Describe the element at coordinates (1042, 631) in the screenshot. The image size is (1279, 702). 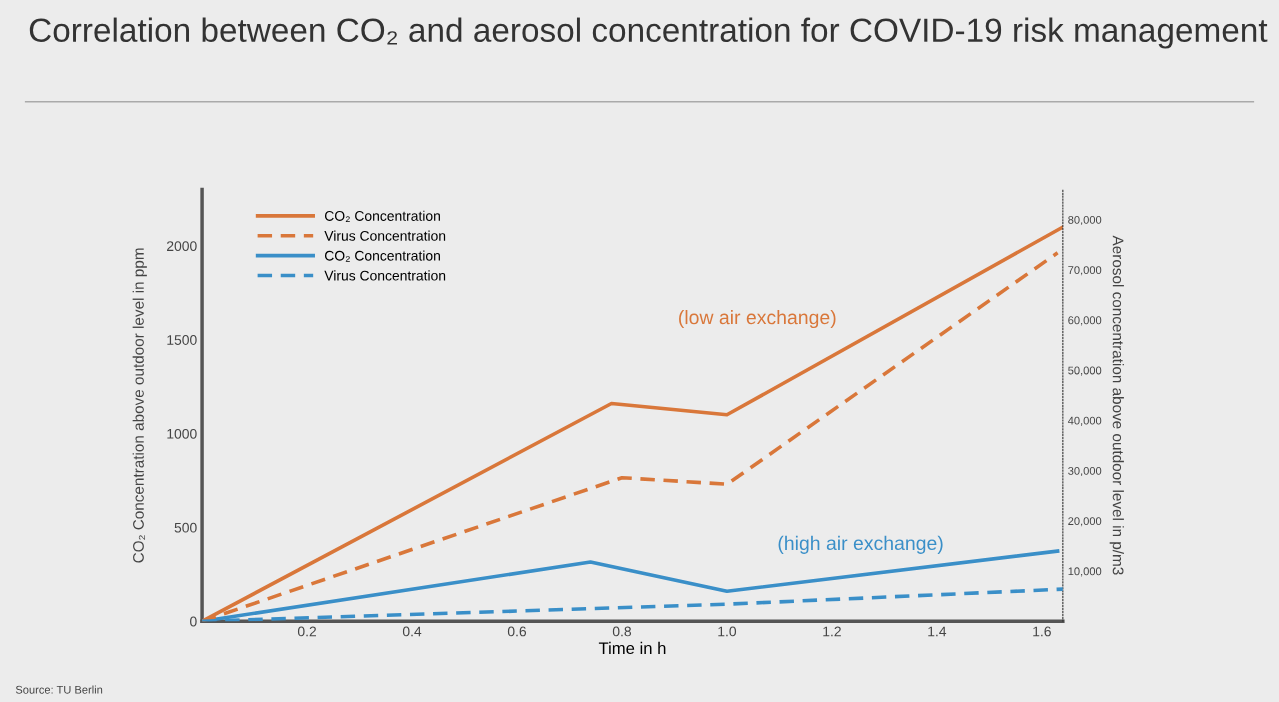
I see `x-tick-label: 1.6` at that location.